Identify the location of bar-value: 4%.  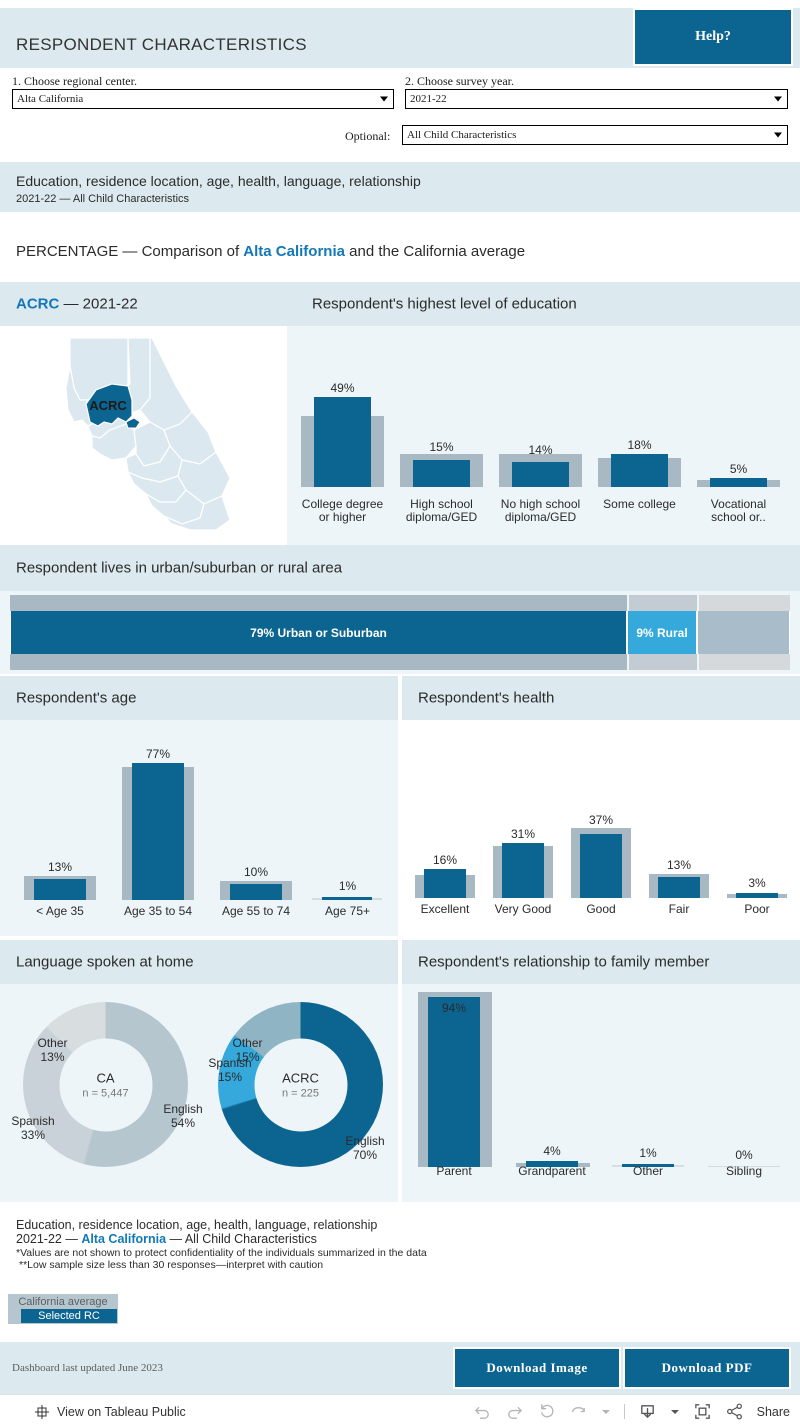
(552, 1151).